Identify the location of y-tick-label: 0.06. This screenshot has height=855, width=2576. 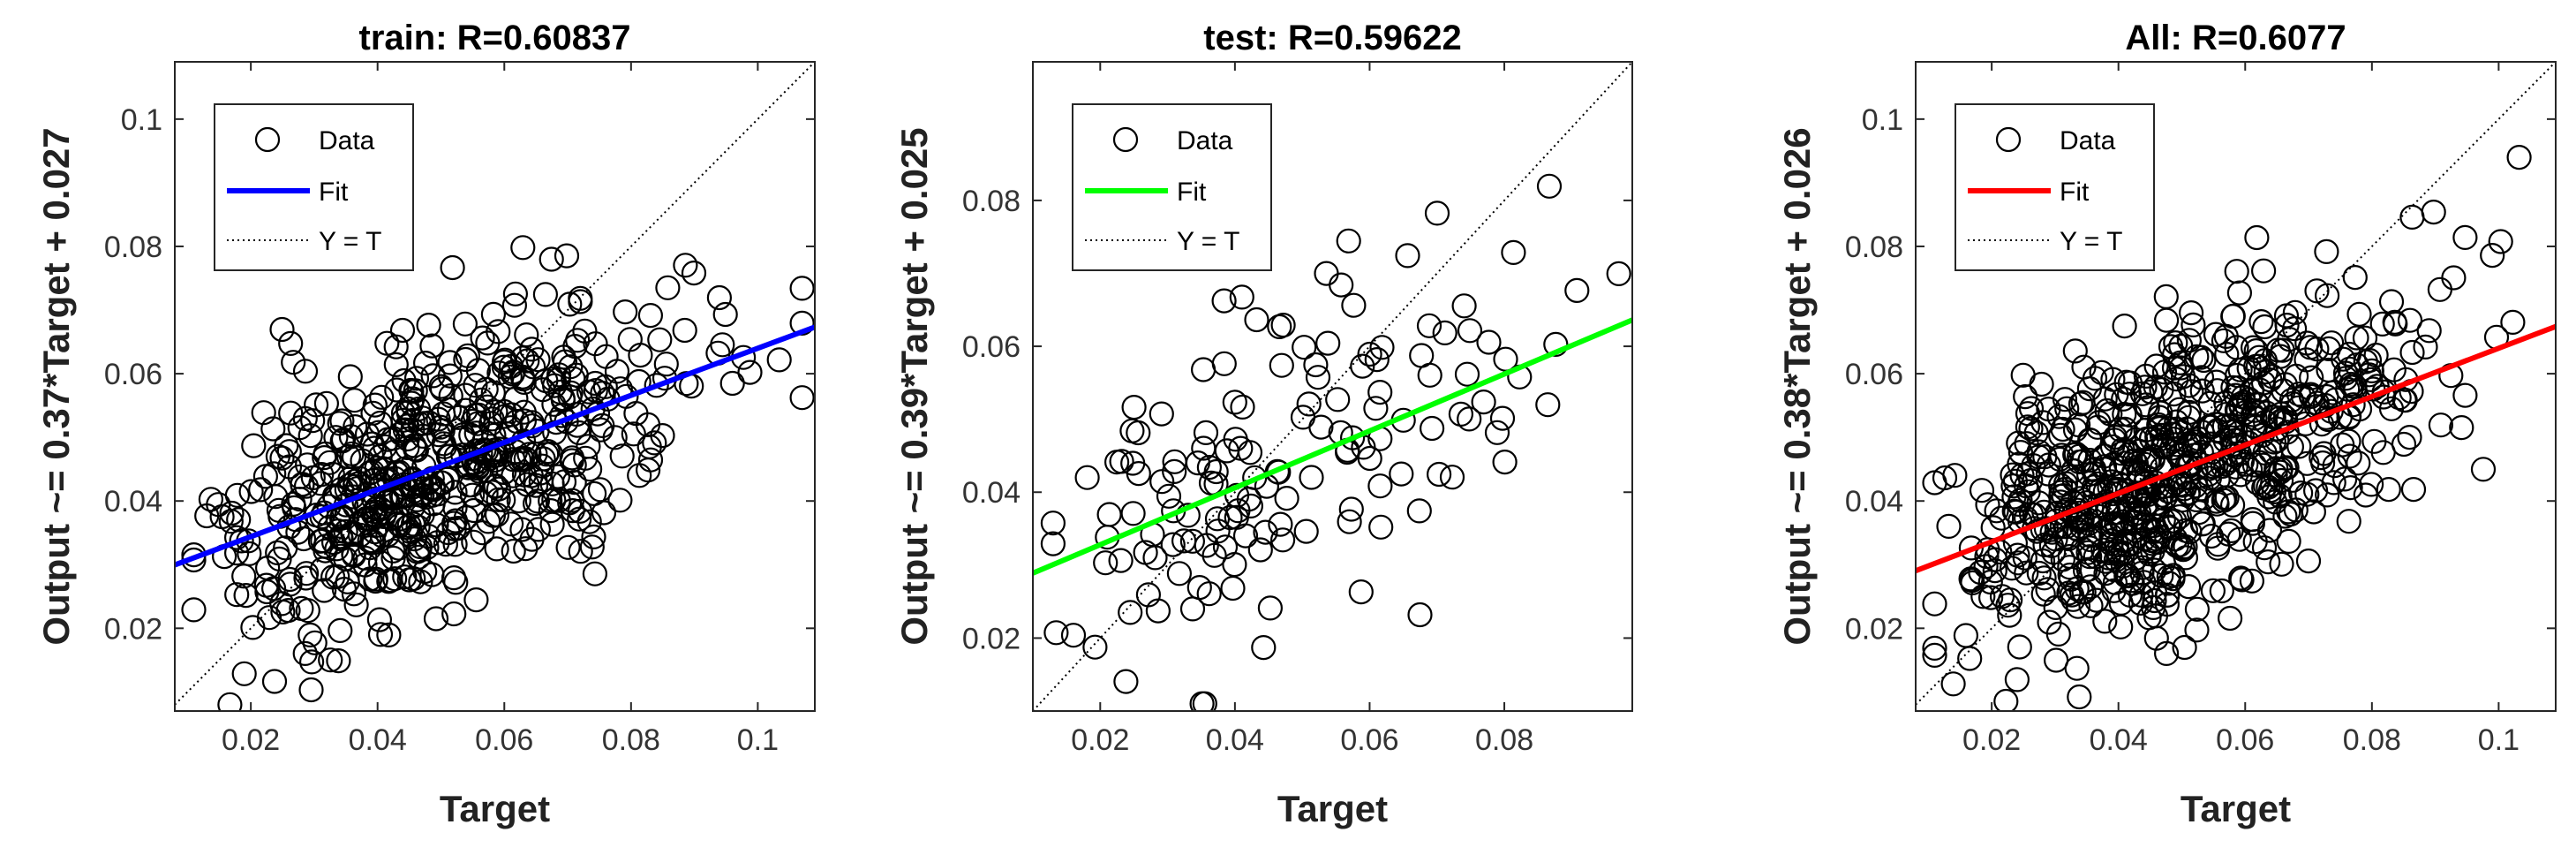
(992, 347).